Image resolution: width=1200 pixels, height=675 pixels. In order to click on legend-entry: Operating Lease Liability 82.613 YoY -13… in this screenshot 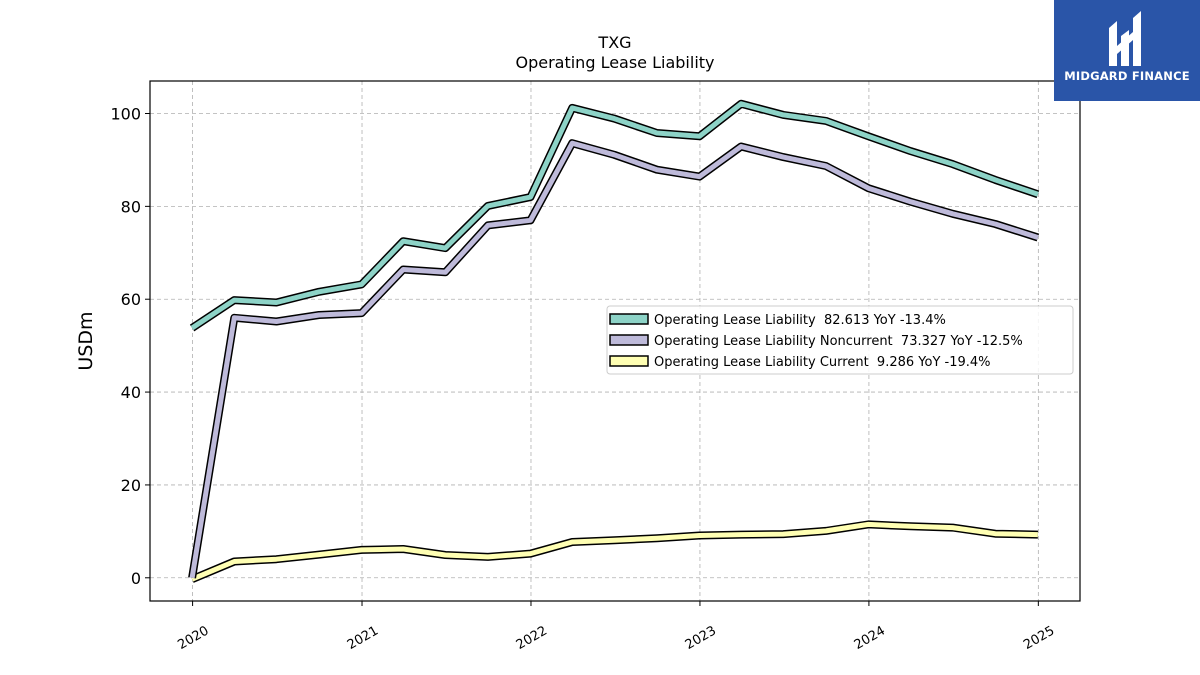, I will do `click(800, 320)`.